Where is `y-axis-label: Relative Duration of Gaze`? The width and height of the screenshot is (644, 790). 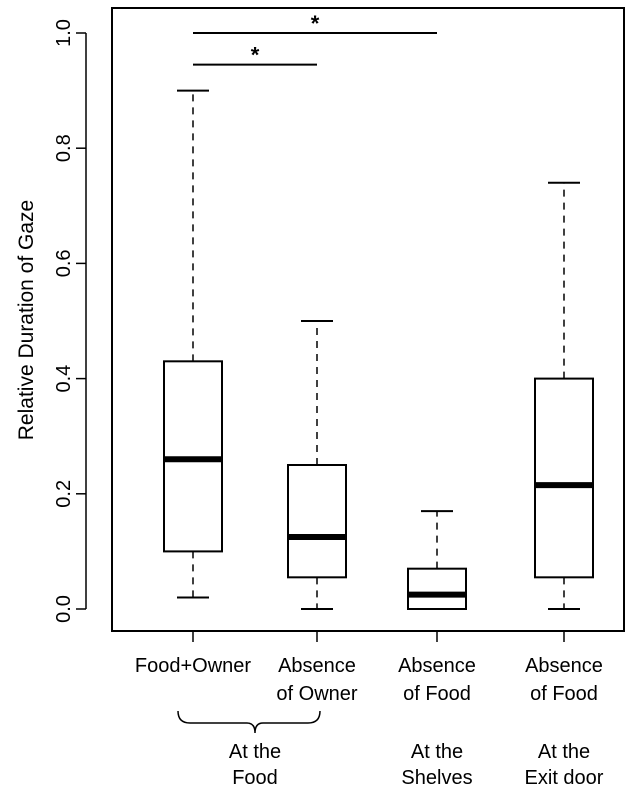 y-axis-label: Relative Duration of Gaze is located at coordinates (26, 320).